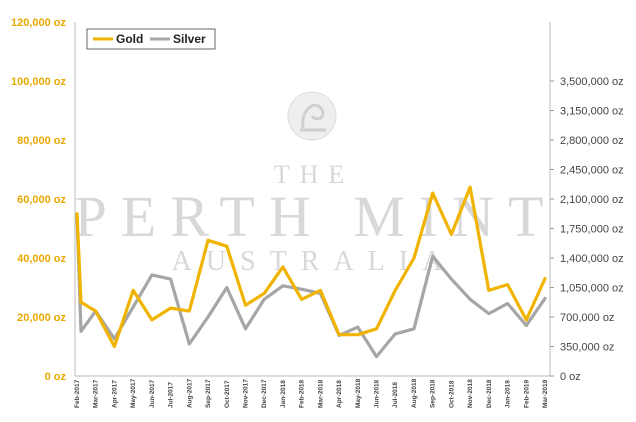 This screenshot has width=636, height=422. I want to click on right-tick-label: 3,150,000 oz, so click(592, 112).